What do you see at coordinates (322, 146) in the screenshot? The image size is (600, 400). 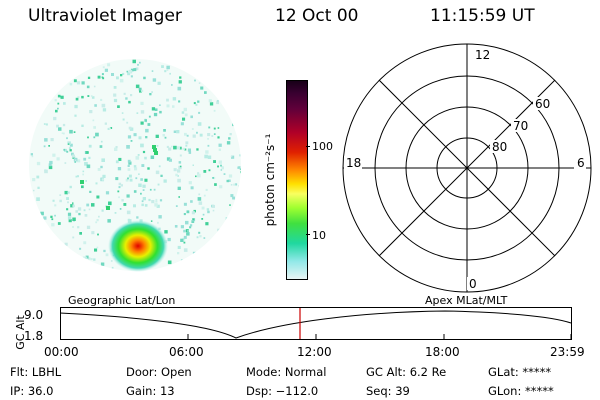 I see `colorbar-tick-label-100: 100` at bounding box center [322, 146].